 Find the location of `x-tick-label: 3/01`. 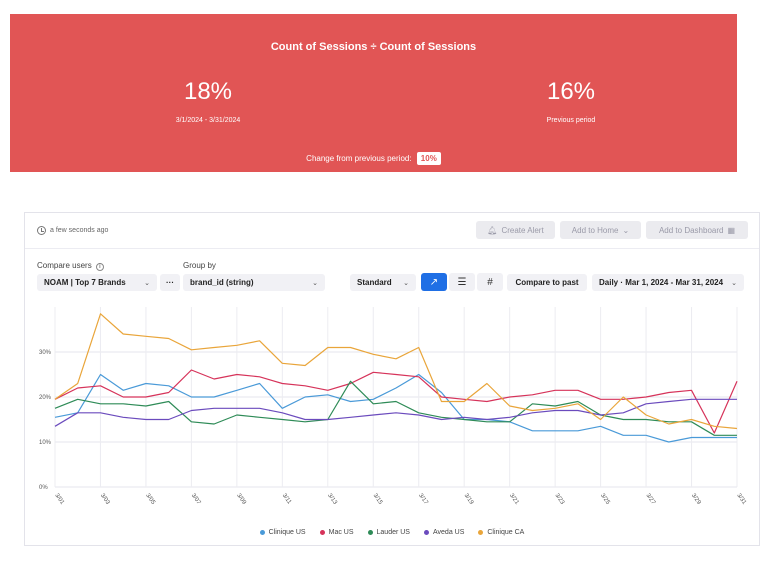

x-tick-label: 3/01 is located at coordinates (59, 500).